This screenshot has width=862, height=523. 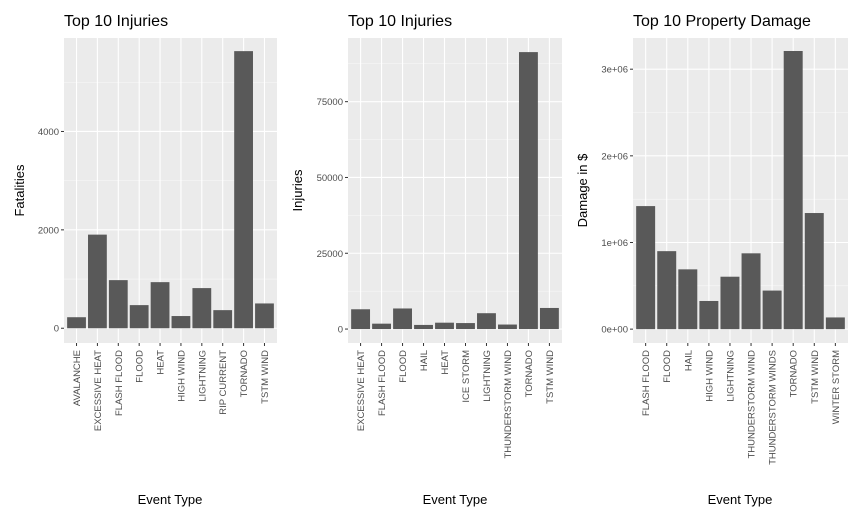 I want to click on bar-winter-storm, so click(x=835, y=323).